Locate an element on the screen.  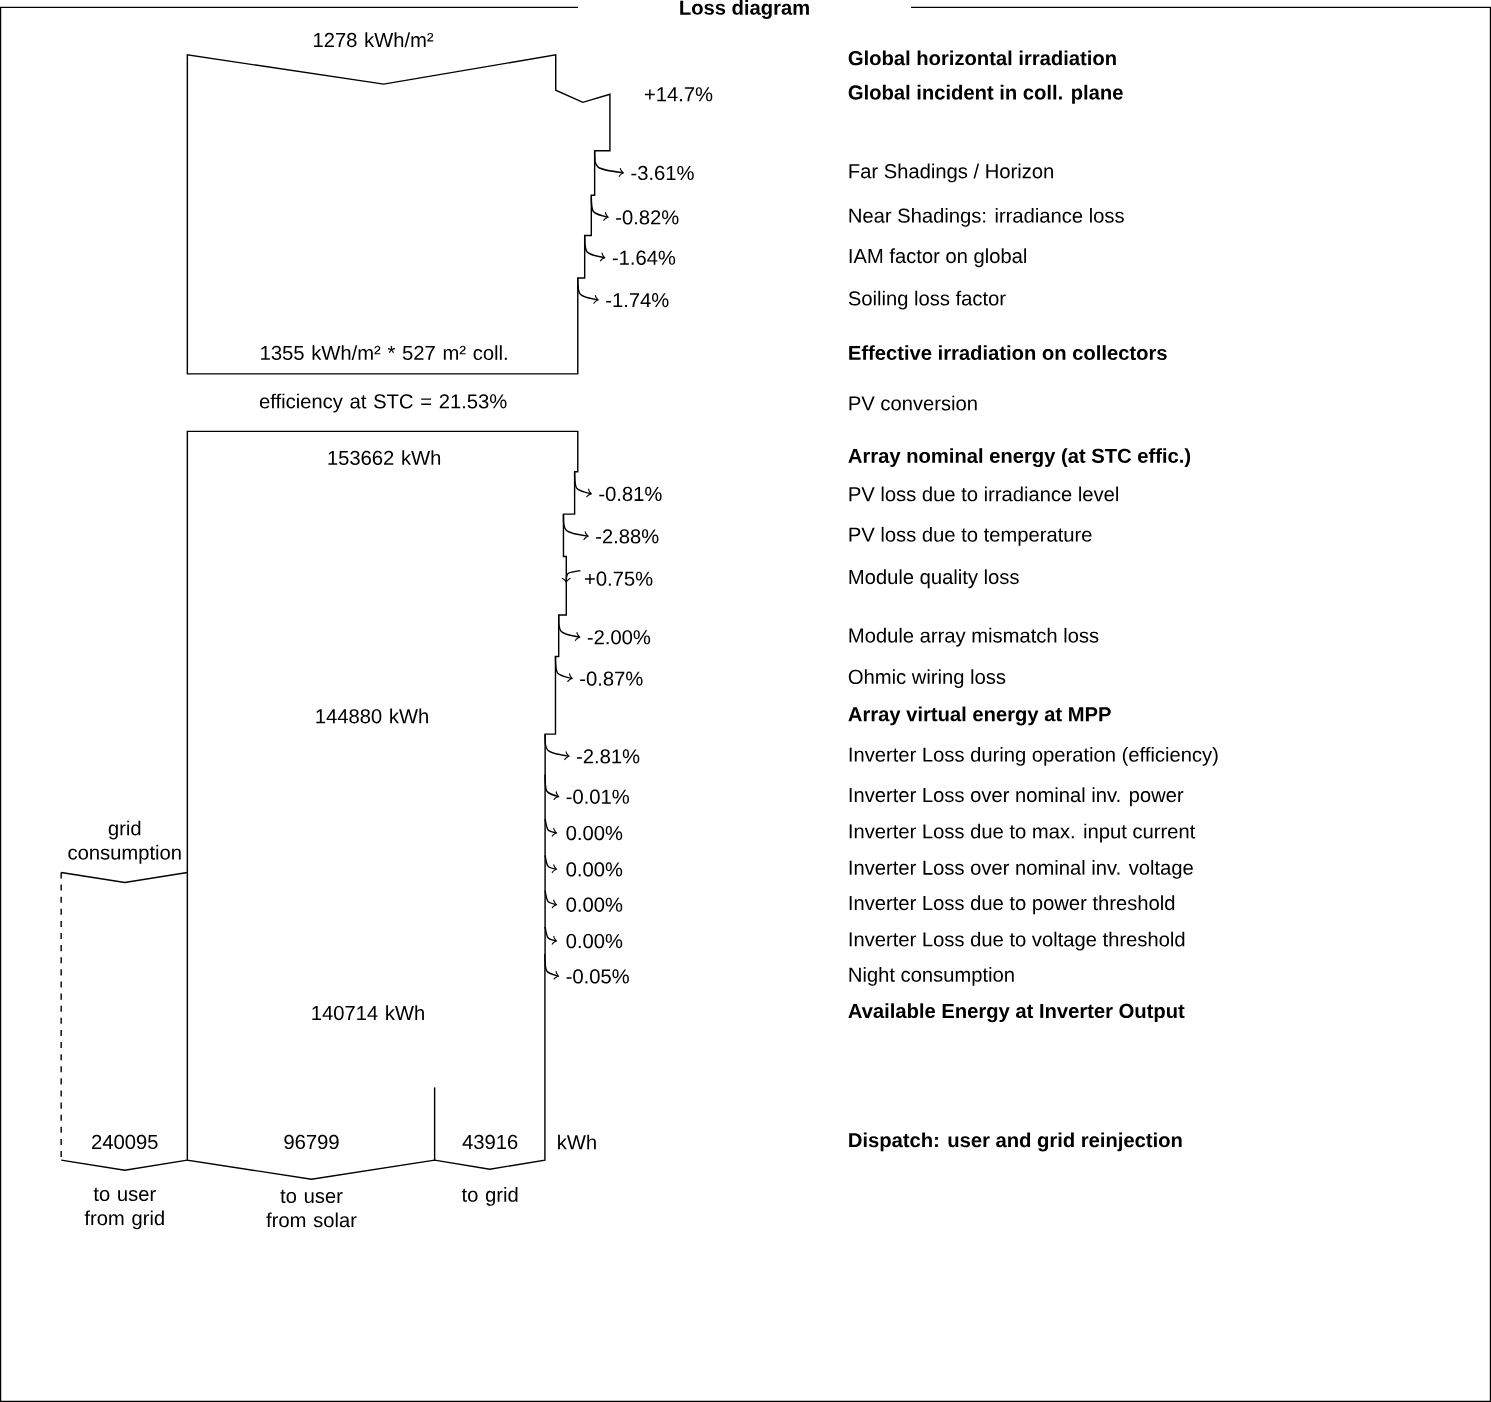
category-label: Global incident in coll. plane is located at coordinates (985, 94).